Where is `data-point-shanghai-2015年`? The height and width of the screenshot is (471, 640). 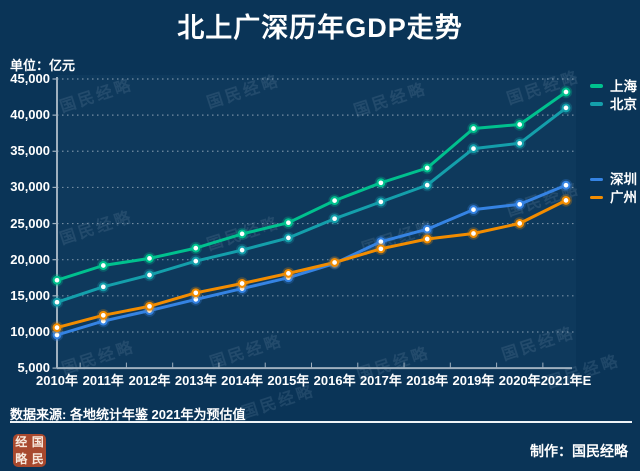 data-point-shanghai-2015年 is located at coordinates (288, 223).